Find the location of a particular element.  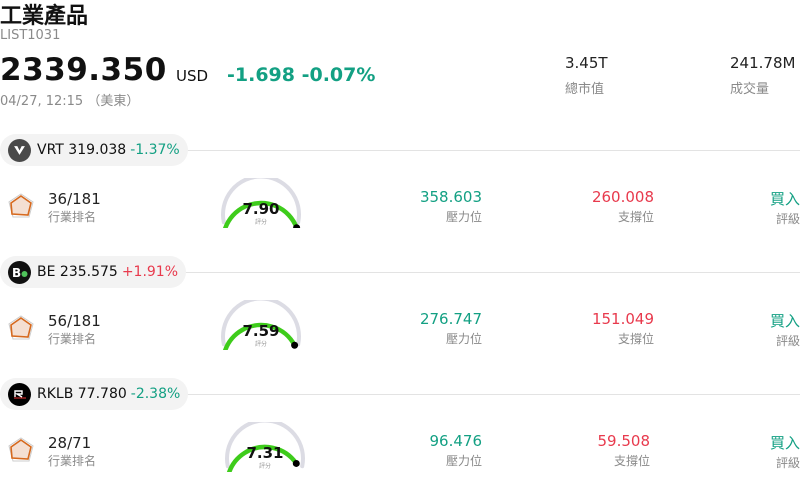

stock-price: 319.038 is located at coordinates (97, 150).